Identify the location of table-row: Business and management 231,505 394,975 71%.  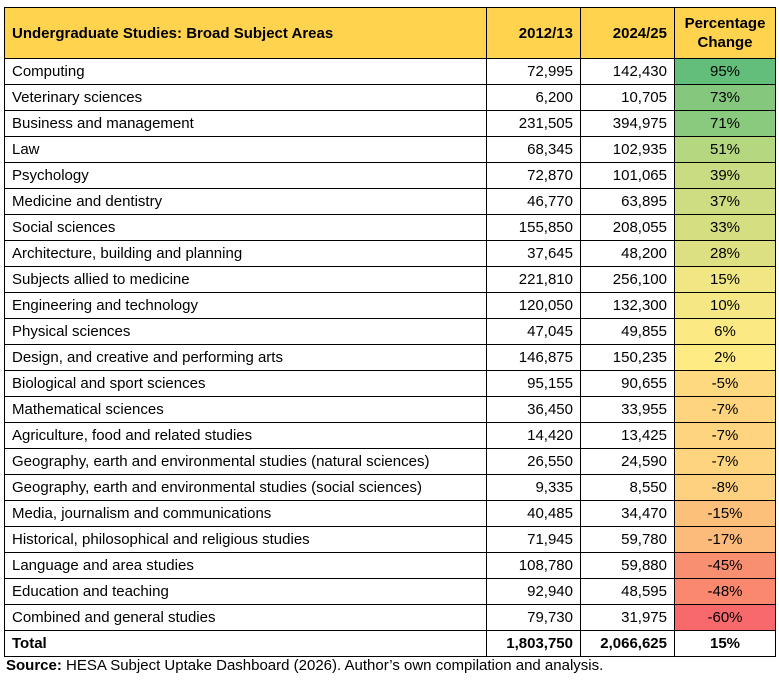
(390, 123).